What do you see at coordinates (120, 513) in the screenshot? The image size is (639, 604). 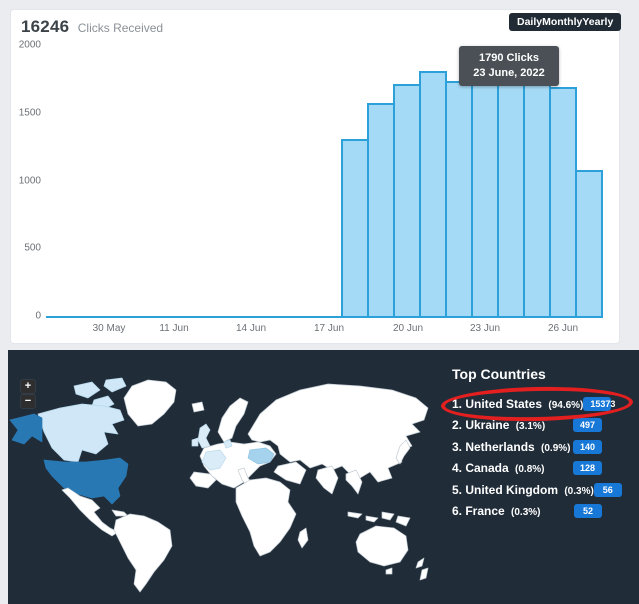 I see `map-caribbean` at bounding box center [120, 513].